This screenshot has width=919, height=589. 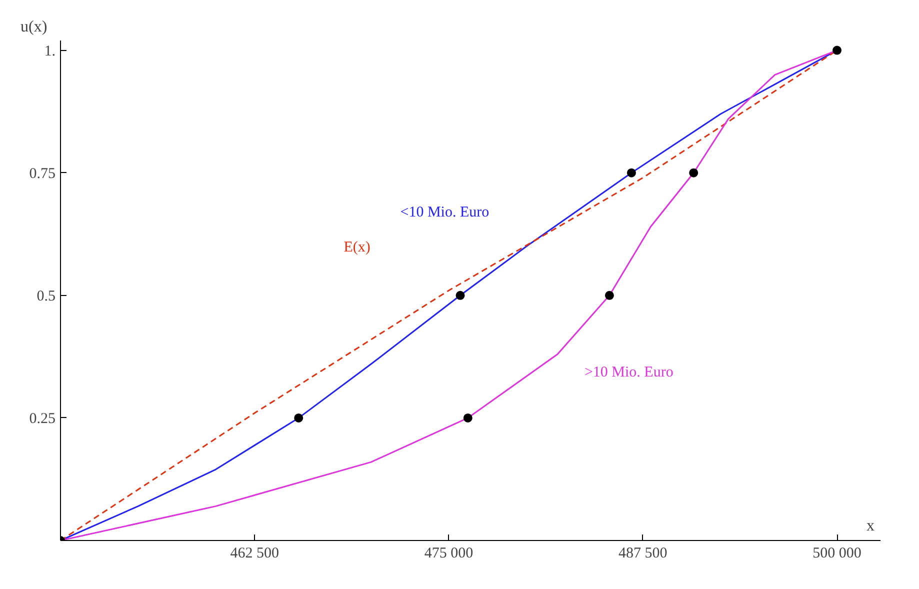 I want to click on y-tick-label: 0.5, so click(x=46, y=296).